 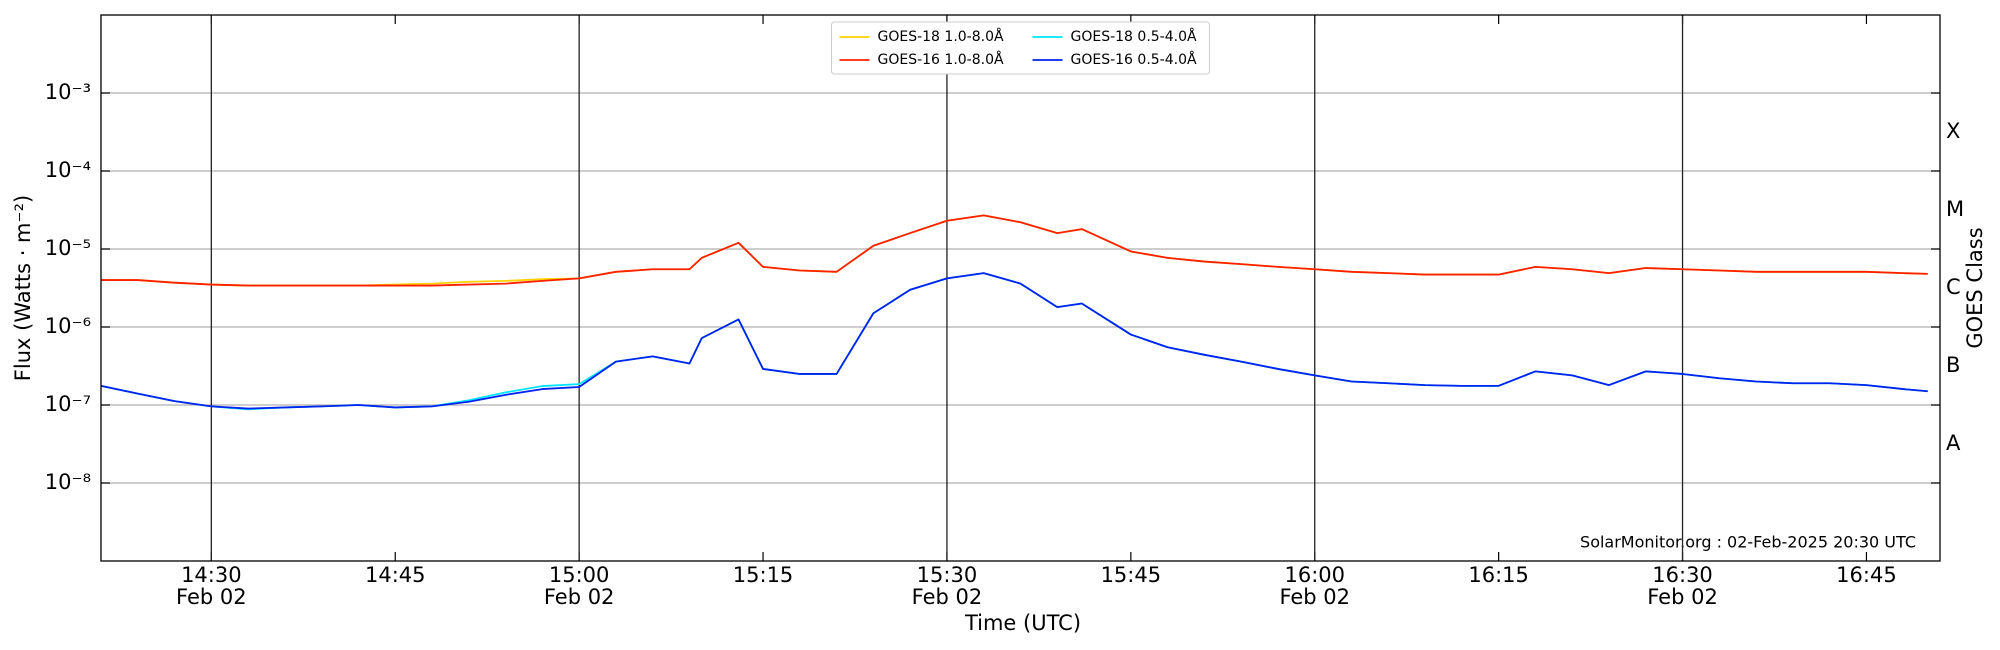 What do you see at coordinates (1955, 209) in the screenshot?
I see `y2-tick-label: M` at bounding box center [1955, 209].